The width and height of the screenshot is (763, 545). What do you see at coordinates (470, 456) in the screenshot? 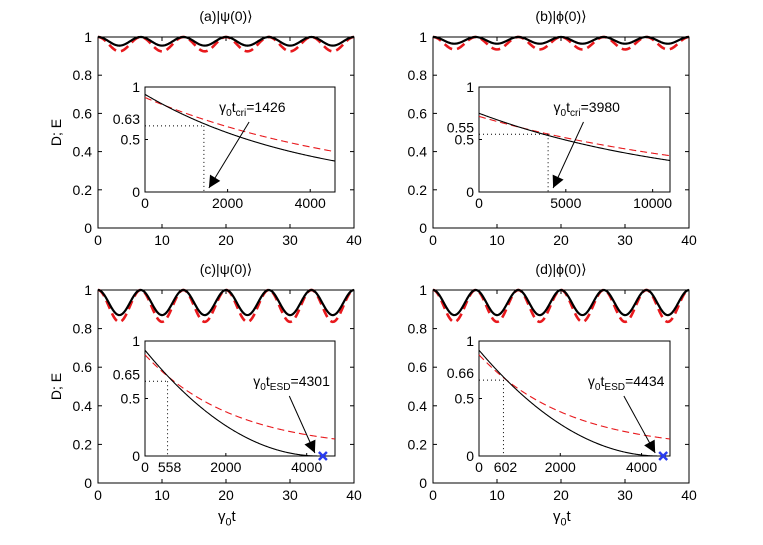
I see `inset-y-tick-label: 0` at bounding box center [470, 456].